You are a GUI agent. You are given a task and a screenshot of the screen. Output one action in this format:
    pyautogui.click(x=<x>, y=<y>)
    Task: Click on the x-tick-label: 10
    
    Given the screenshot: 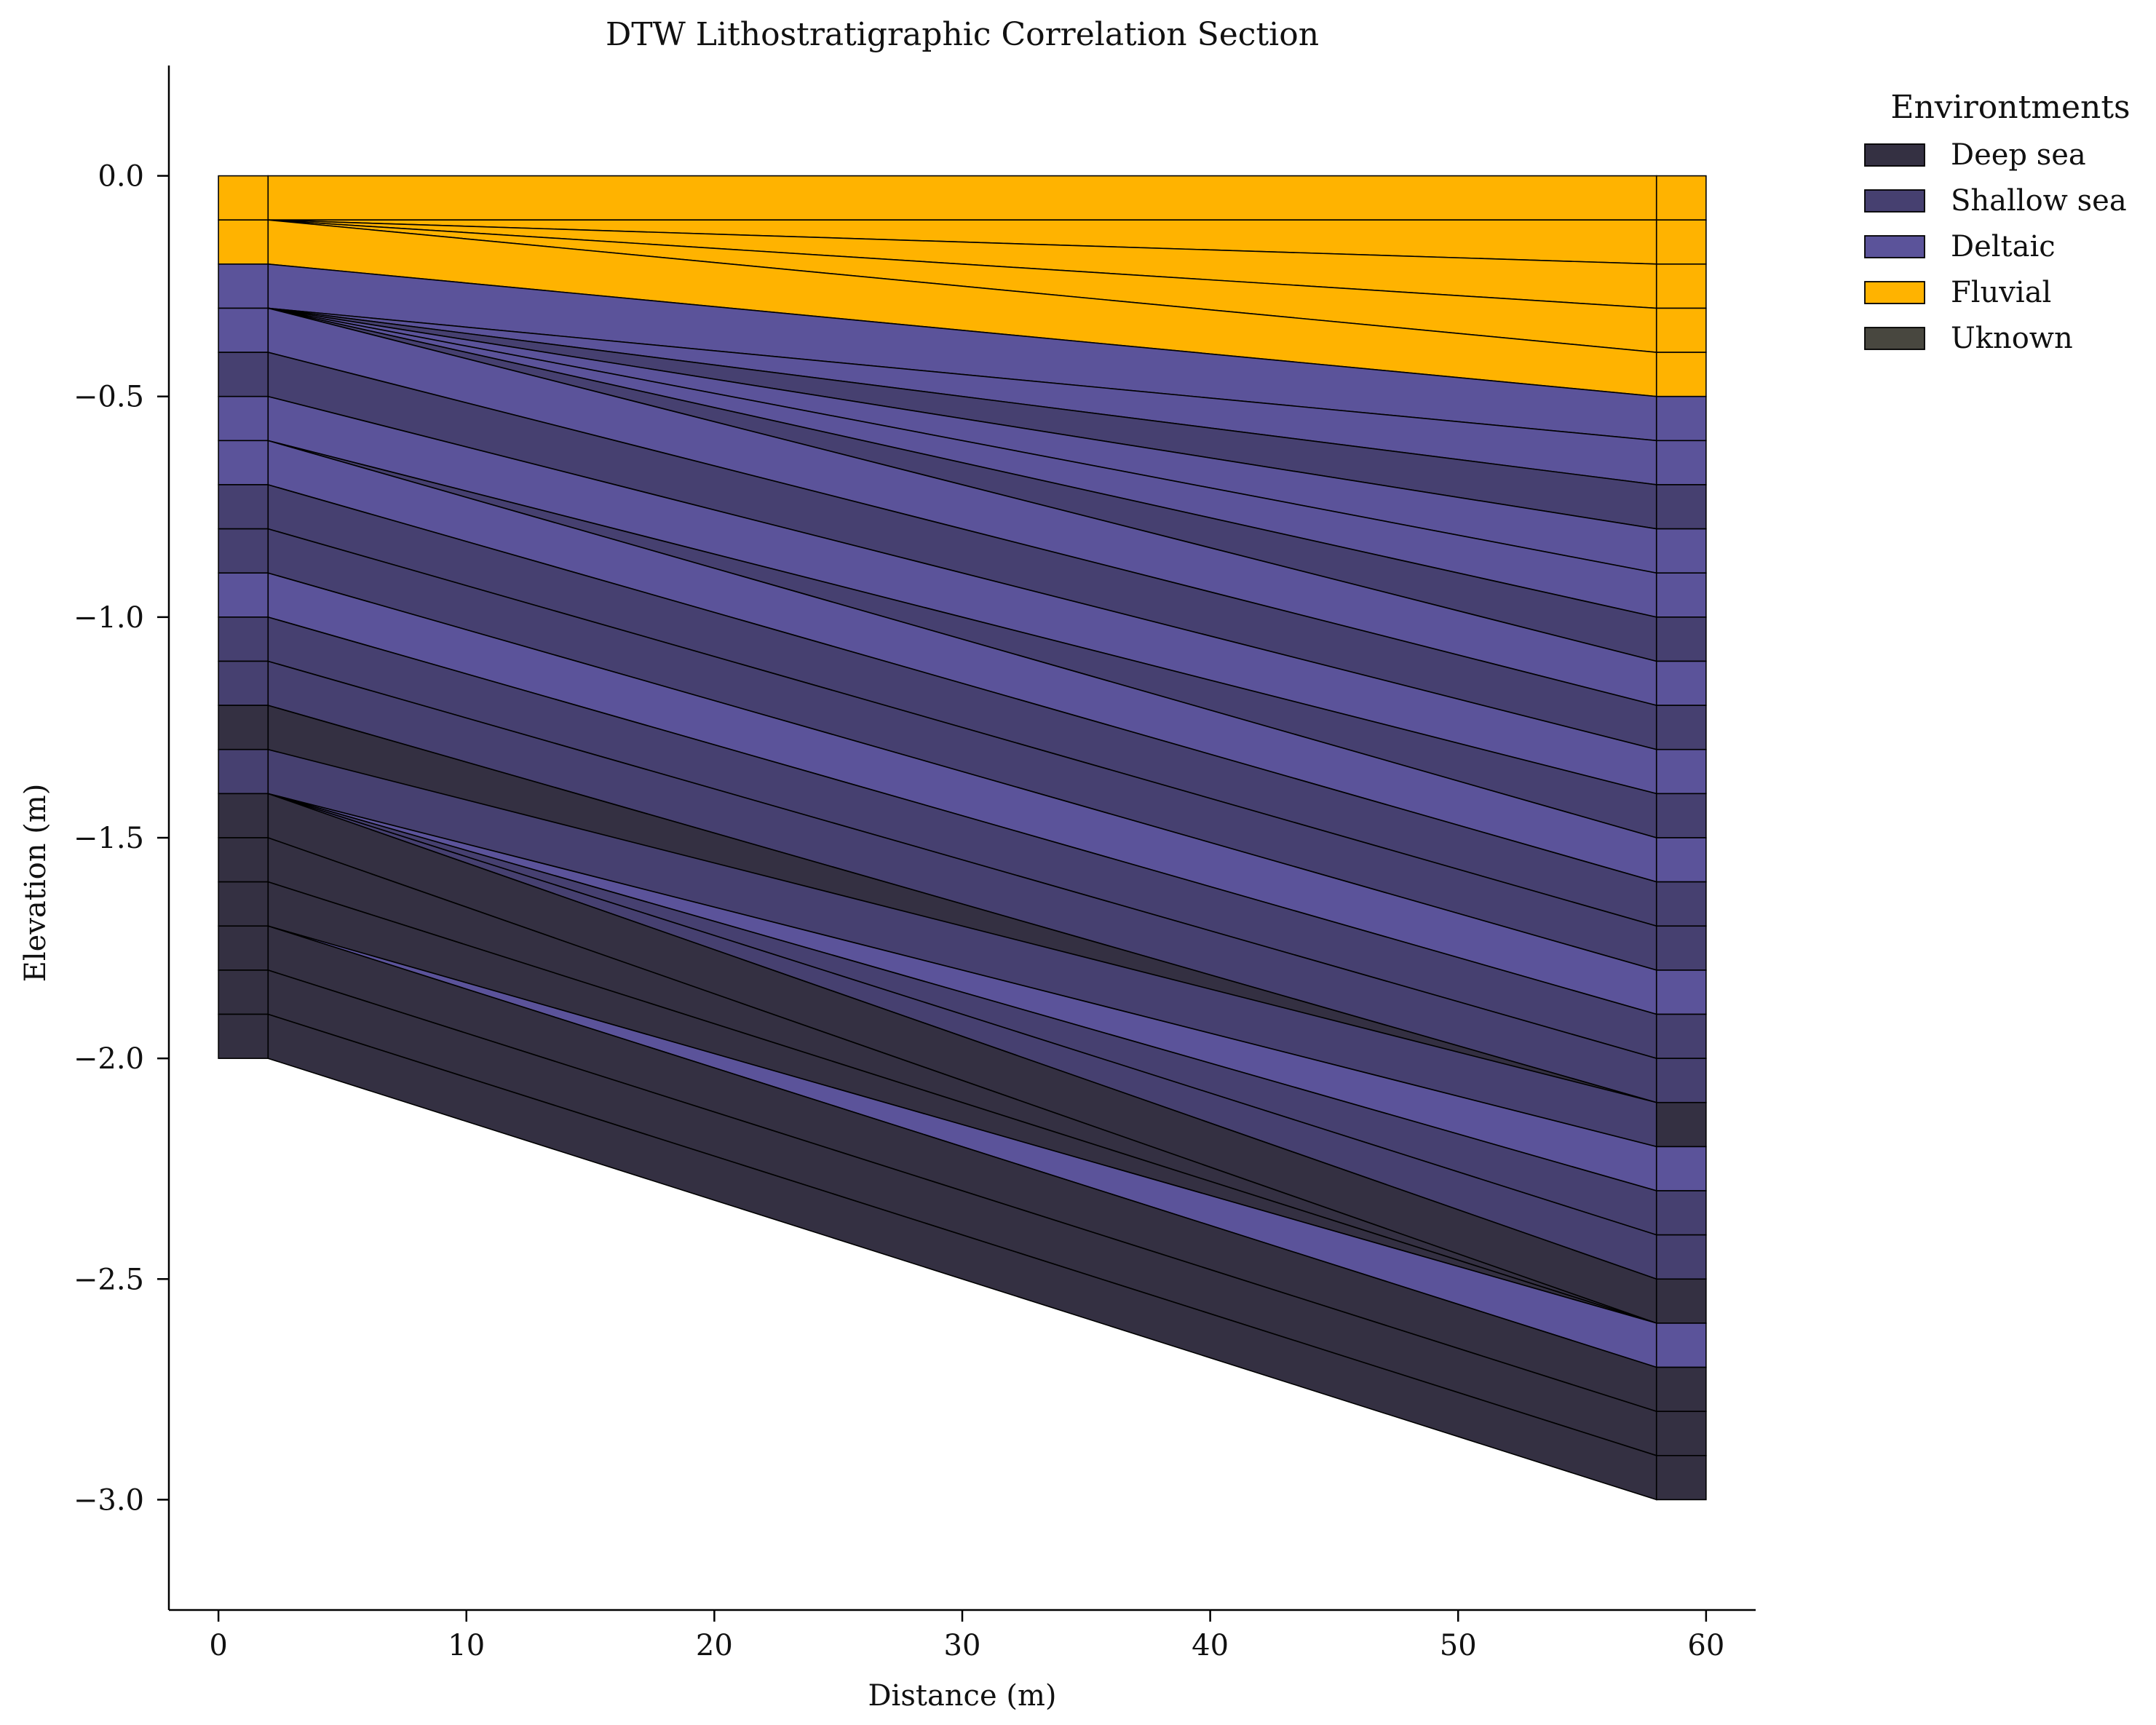 What is the action you would take?
    pyautogui.click(x=466, y=1645)
    